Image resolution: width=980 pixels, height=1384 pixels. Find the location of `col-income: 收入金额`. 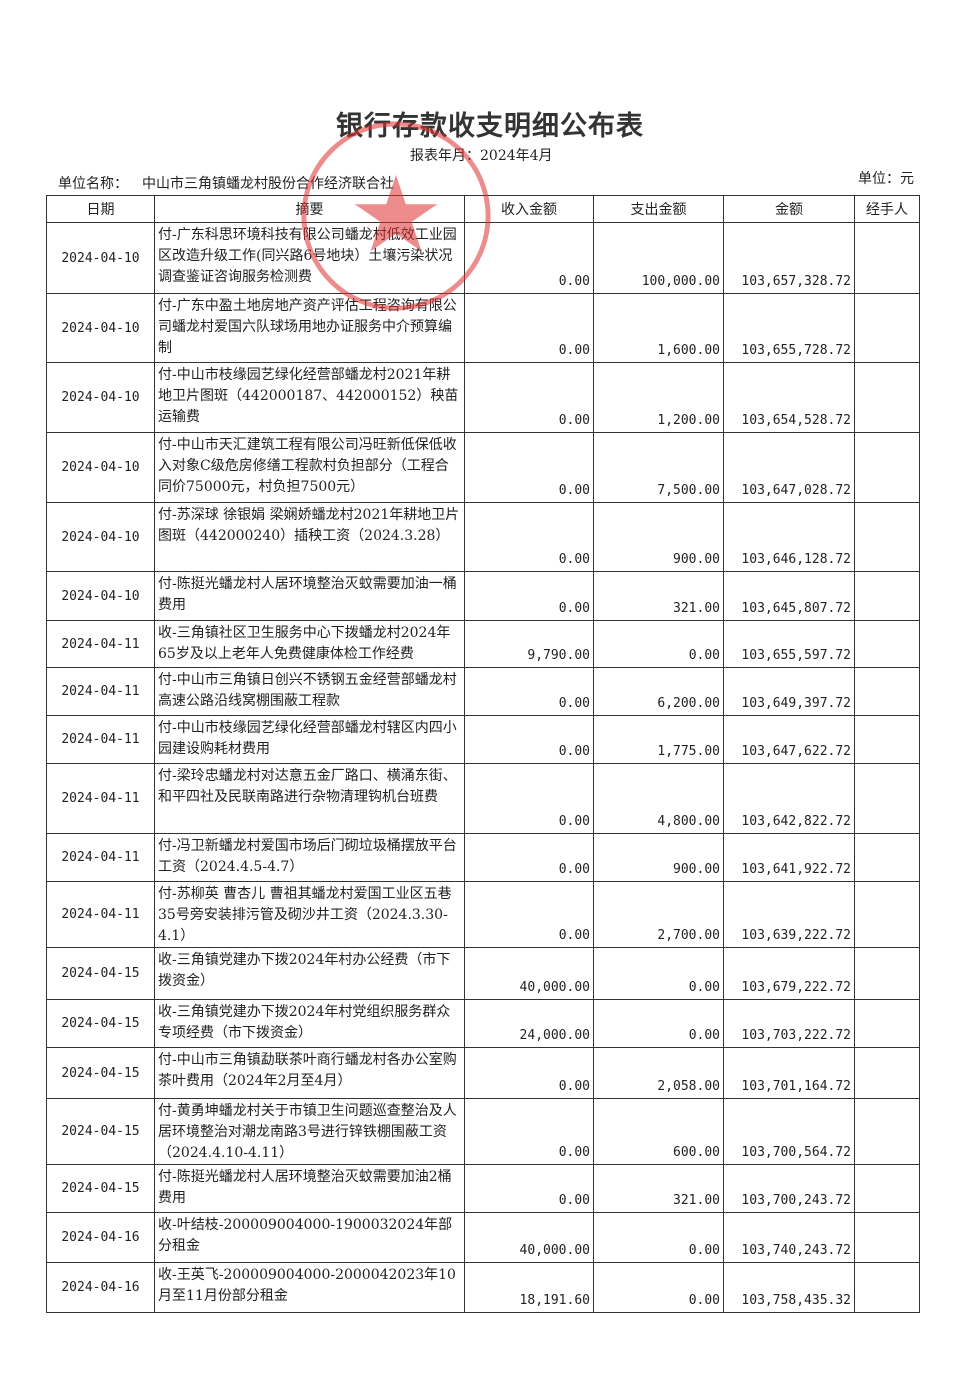

col-income: 收入金额 is located at coordinates (529, 209).